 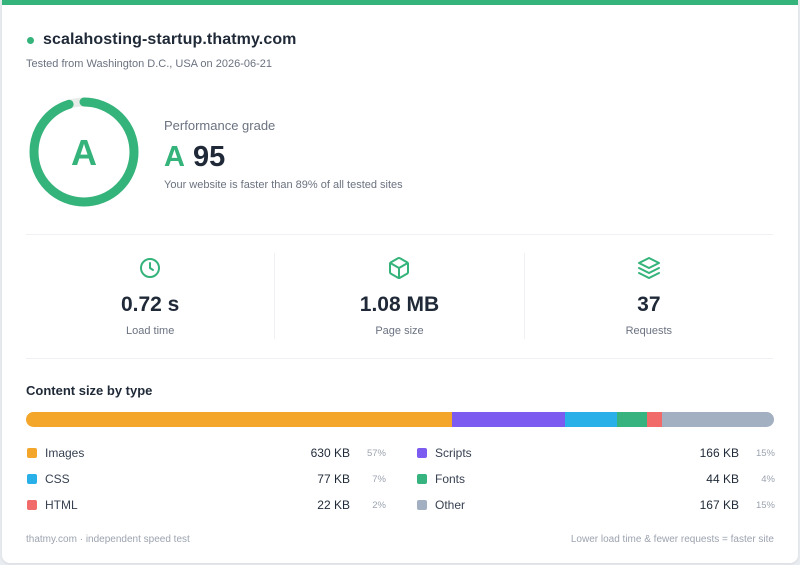 What do you see at coordinates (717, 419) in the screenshot?
I see `bar-segment-other` at bounding box center [717, 419].